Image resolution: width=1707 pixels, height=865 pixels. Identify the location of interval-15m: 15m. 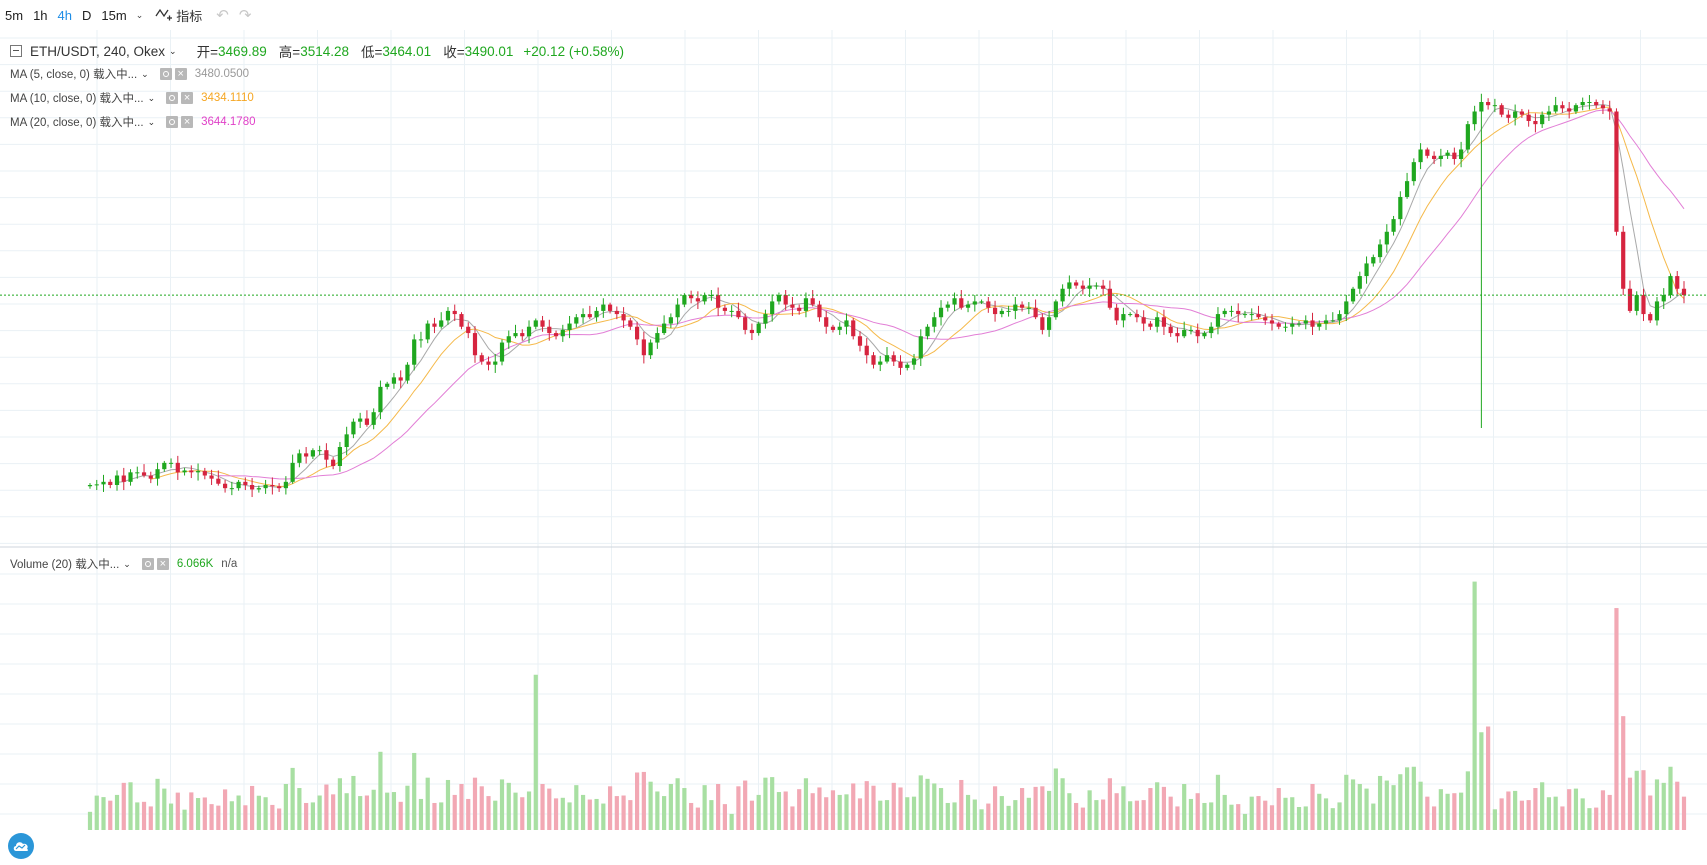
(114, 15).